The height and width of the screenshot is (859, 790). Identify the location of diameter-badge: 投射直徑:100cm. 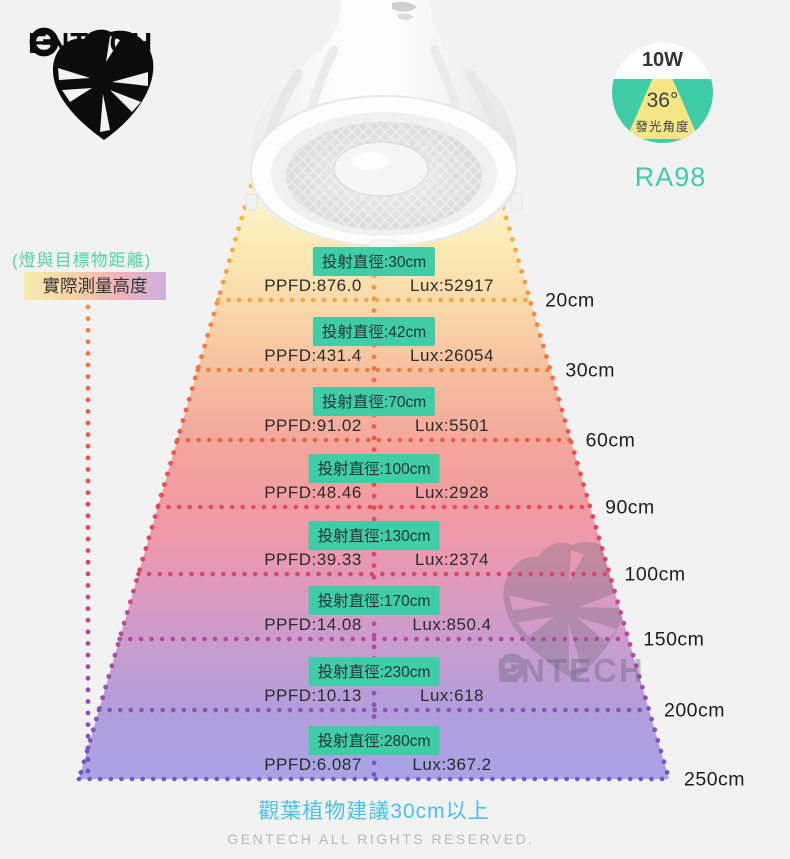
(374, 468).